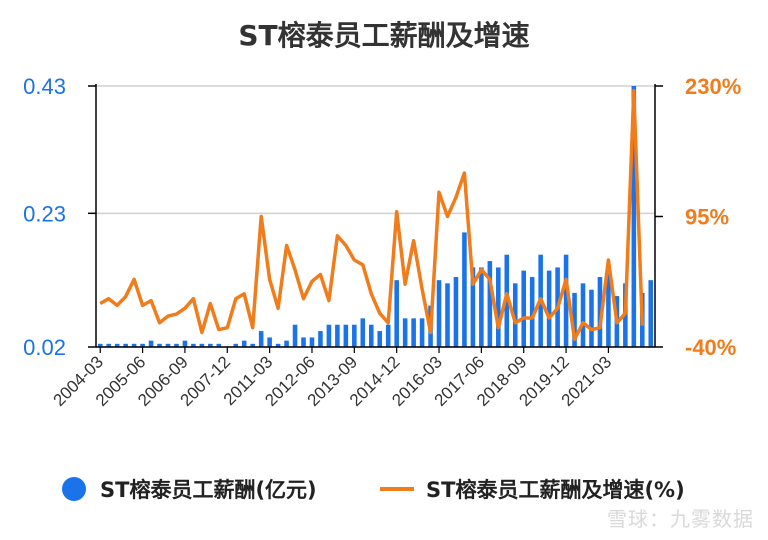  I want to click on right-tick-label: -40%, so click(710, 347).